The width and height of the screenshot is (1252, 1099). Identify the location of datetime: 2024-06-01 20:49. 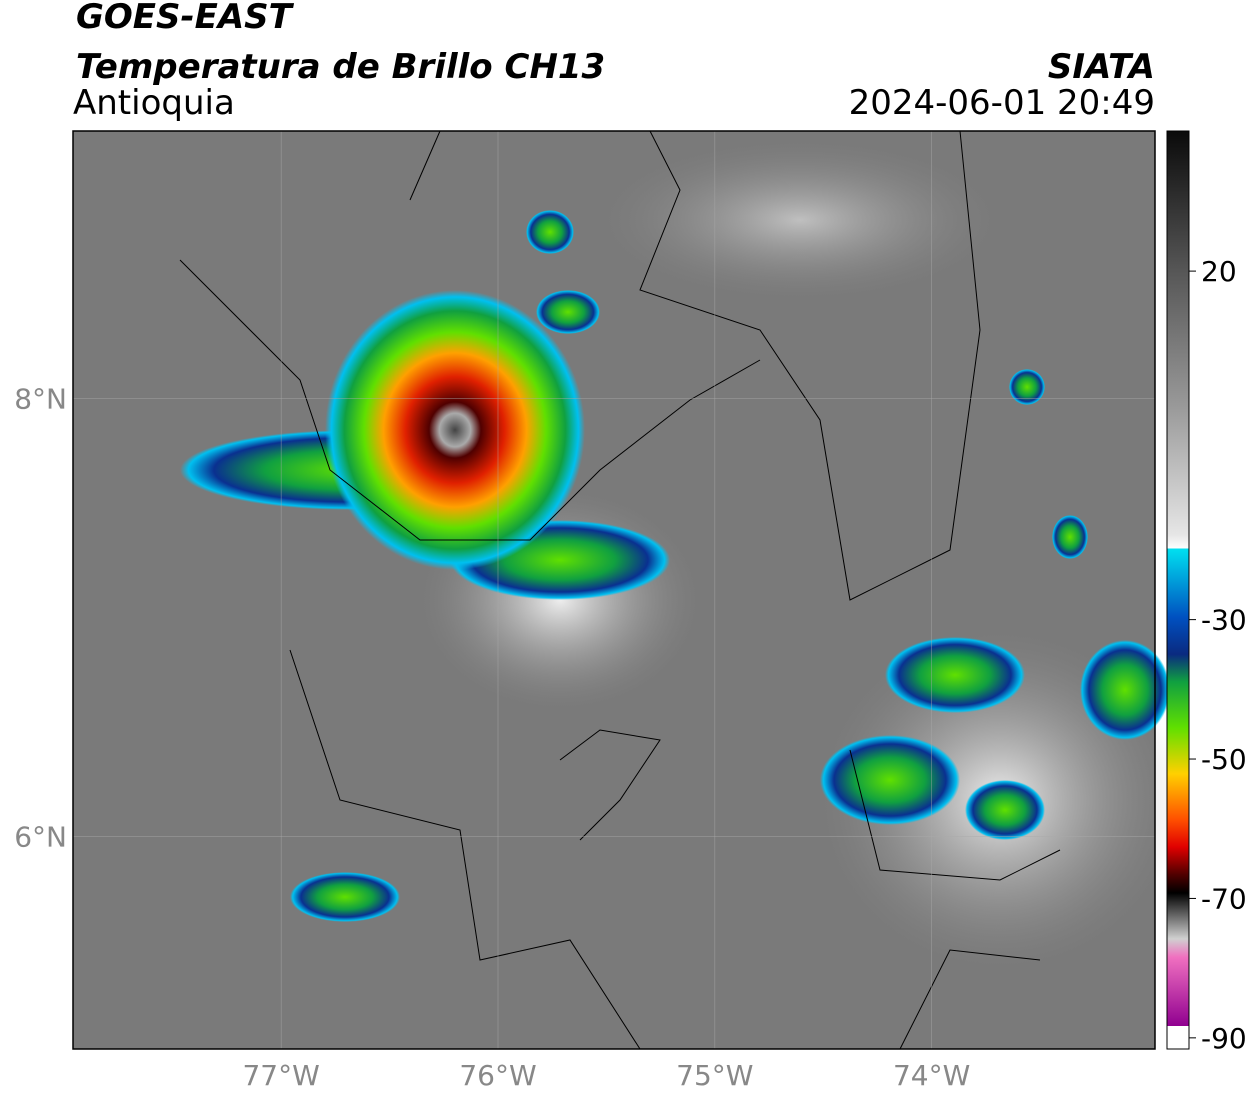
(1002, 103).